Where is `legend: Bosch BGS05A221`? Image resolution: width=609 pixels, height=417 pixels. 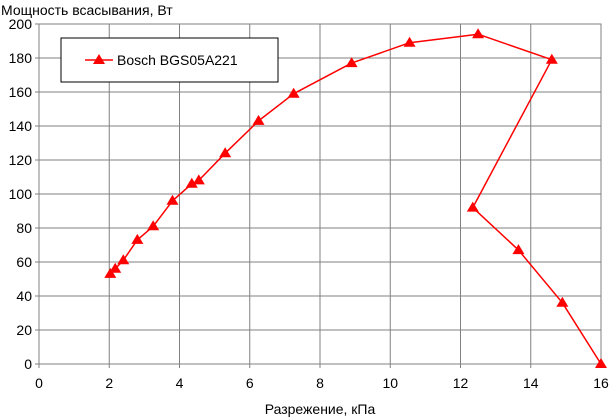 legend: Bosch BGS05A221 is located at coordinates (169, 60).